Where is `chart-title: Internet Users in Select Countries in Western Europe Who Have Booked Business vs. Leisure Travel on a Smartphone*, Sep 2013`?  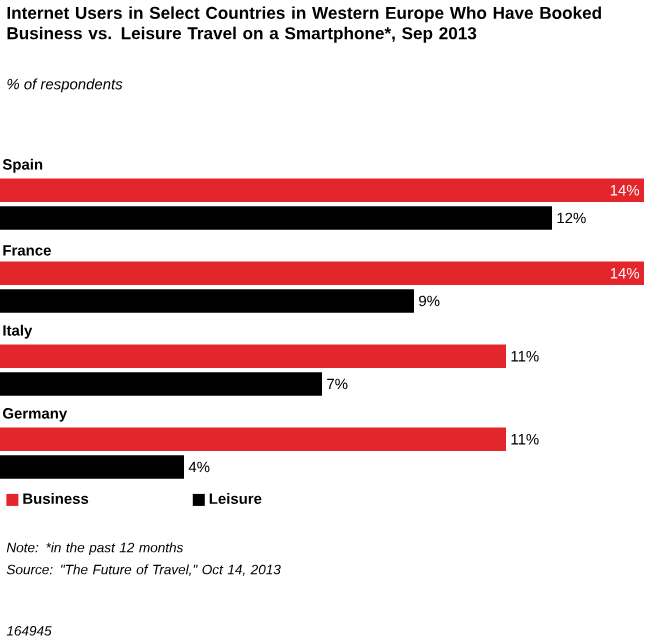
chart-title: Internet Users in Select Countries in Western Europe Who Have Booked Business vs. Leisure Travel on a Smartphone*, Sep 2013 is located at coordinates (304, 24).